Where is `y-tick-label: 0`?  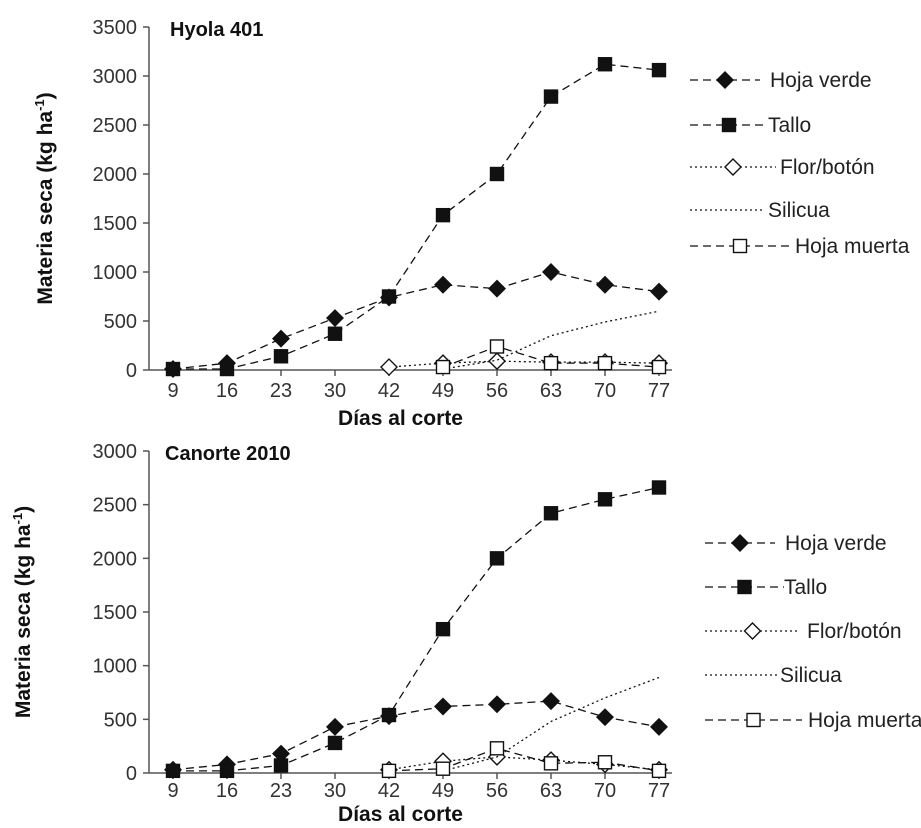
y-tick-label: 0 is located at coordinates (131, 371).